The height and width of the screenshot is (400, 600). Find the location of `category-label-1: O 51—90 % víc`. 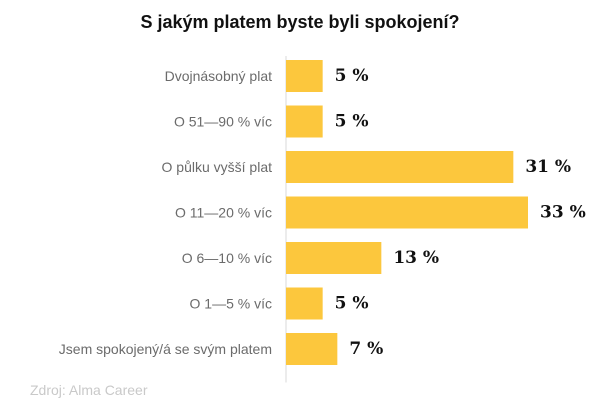

category-label-1: O 51—90 % víc is located at coordinates (223, 122).